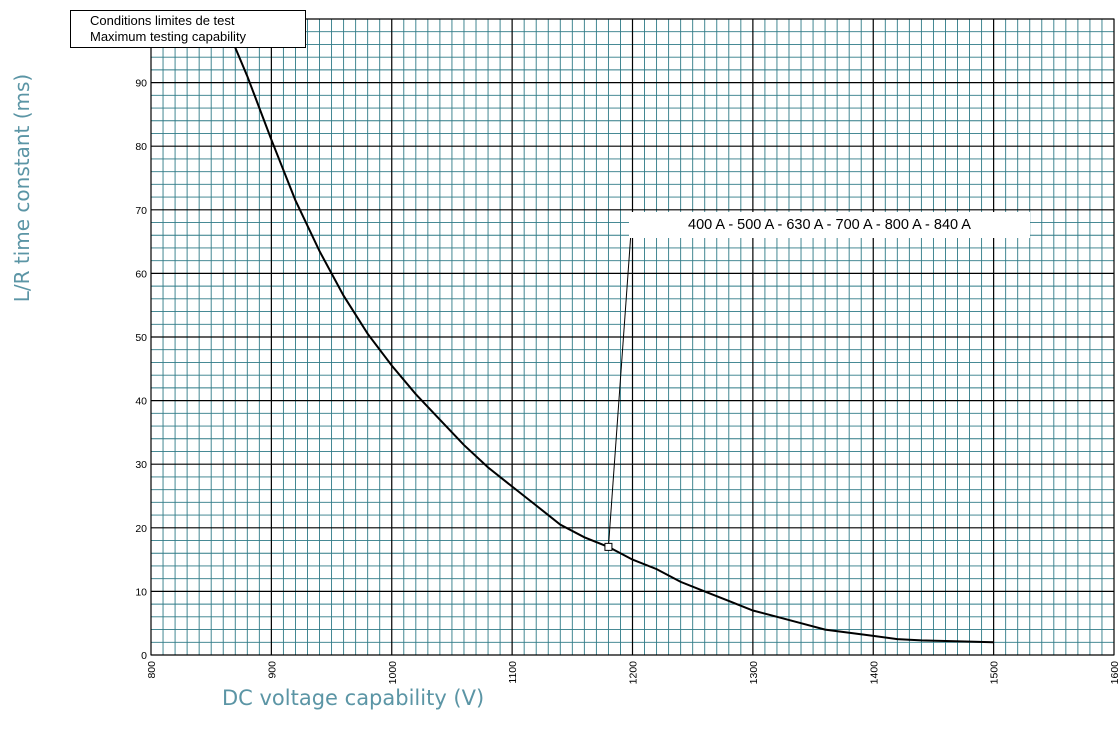  I want to click on annotation-marker, so click(608, 546).